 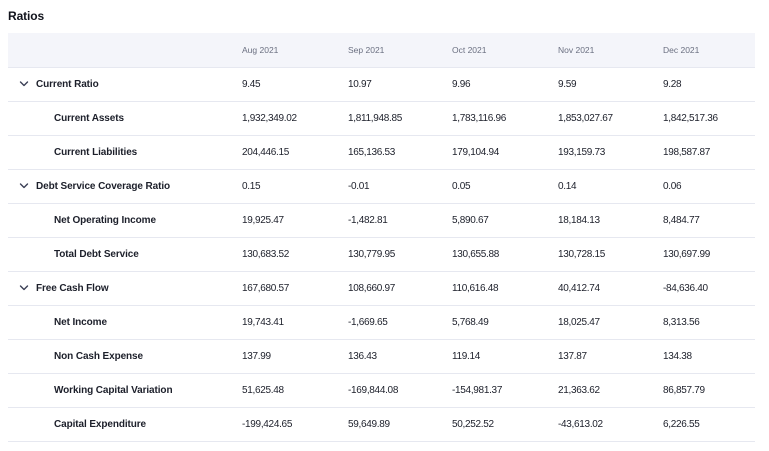 I want to click on row-label: Current Liabilities, so click(x=96, y=152).